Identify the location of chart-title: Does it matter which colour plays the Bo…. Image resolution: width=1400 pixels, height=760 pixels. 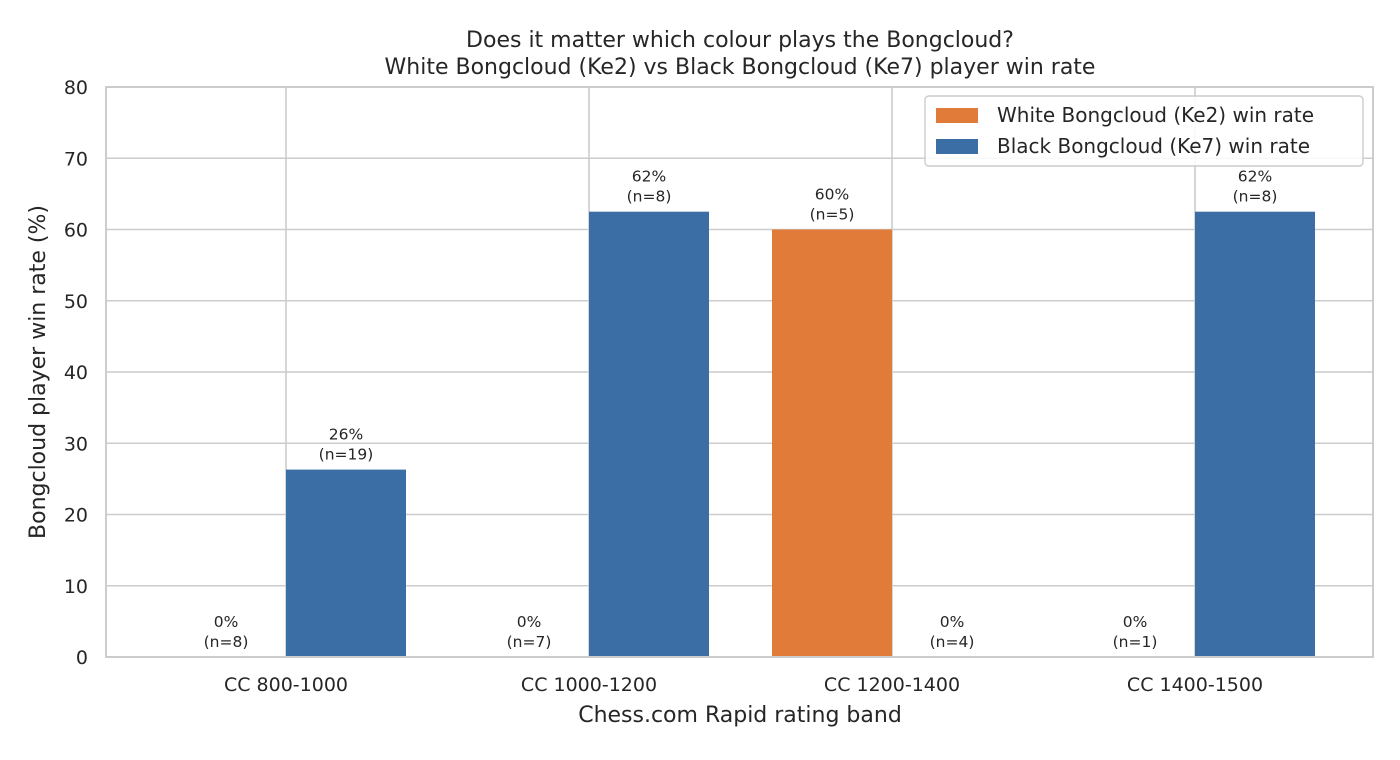
(740, 40).